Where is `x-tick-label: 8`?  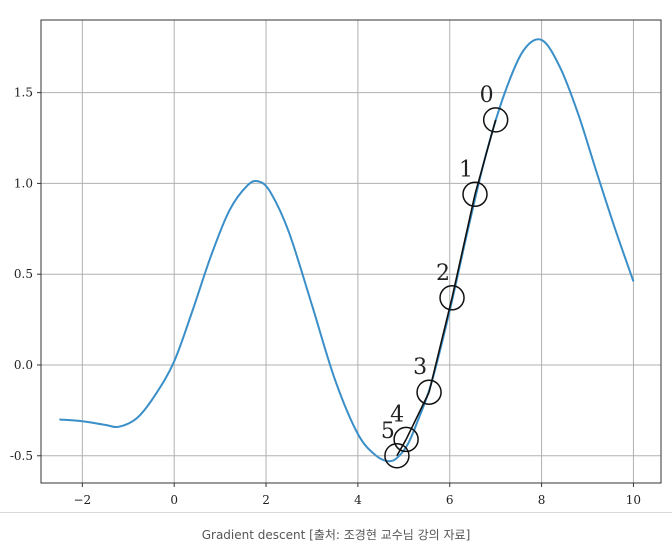 x-tick-label: 8 is located at coordinates (542, 500).